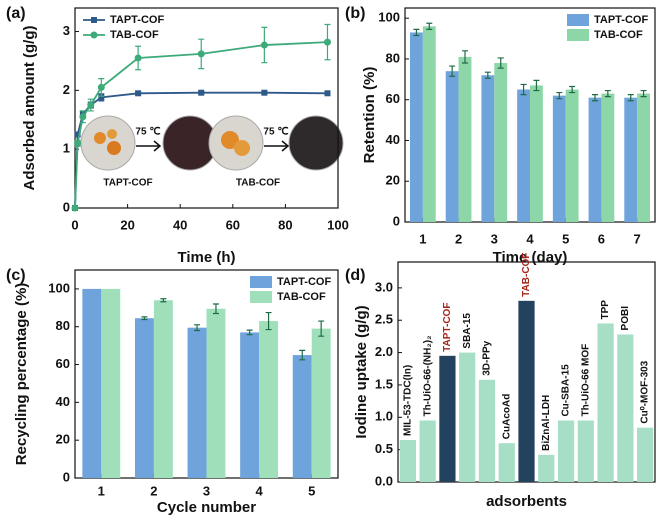  Describe the element at coordinates (389, 17) in the screenshot. I see `y-tick-label: 100` at that location.